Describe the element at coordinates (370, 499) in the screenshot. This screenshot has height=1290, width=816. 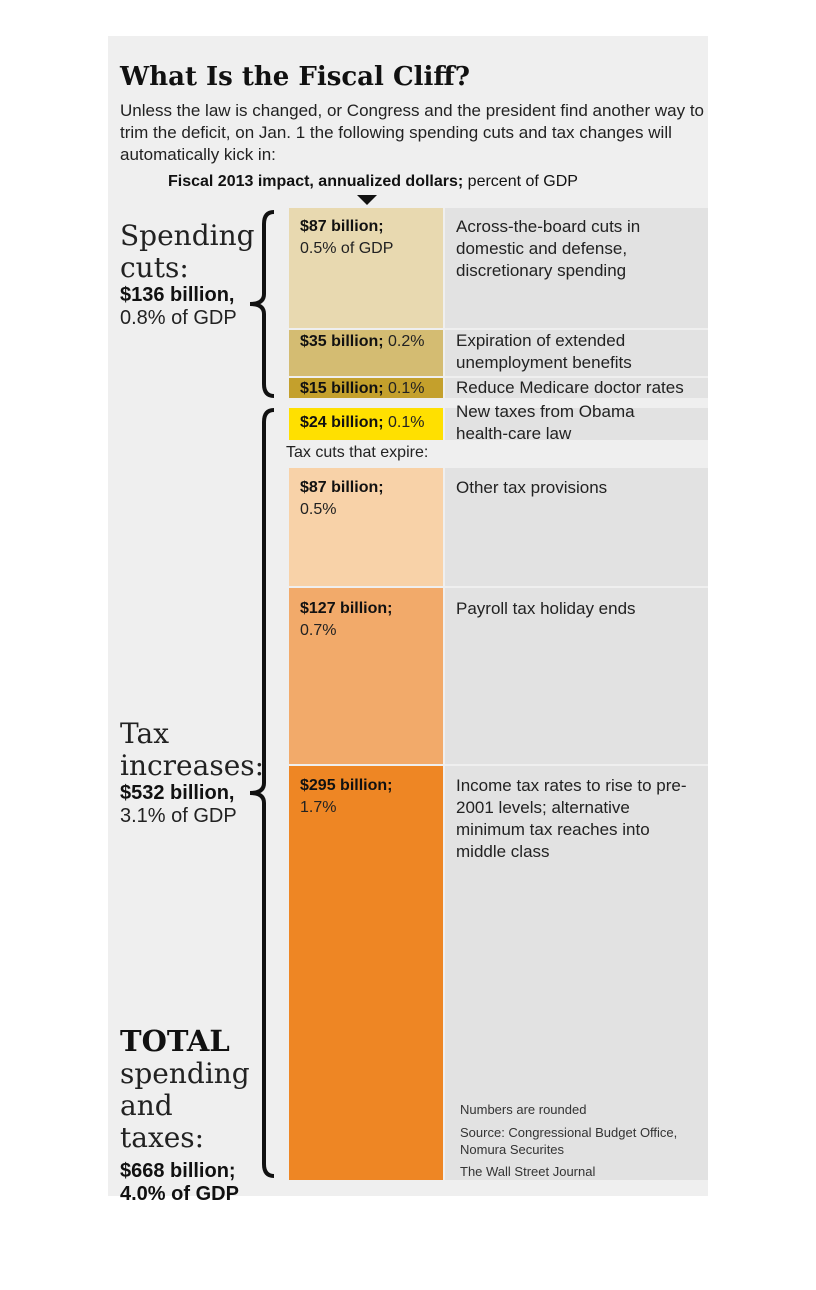
I see `segment-label: $87 billion; 0.5%` at that location.